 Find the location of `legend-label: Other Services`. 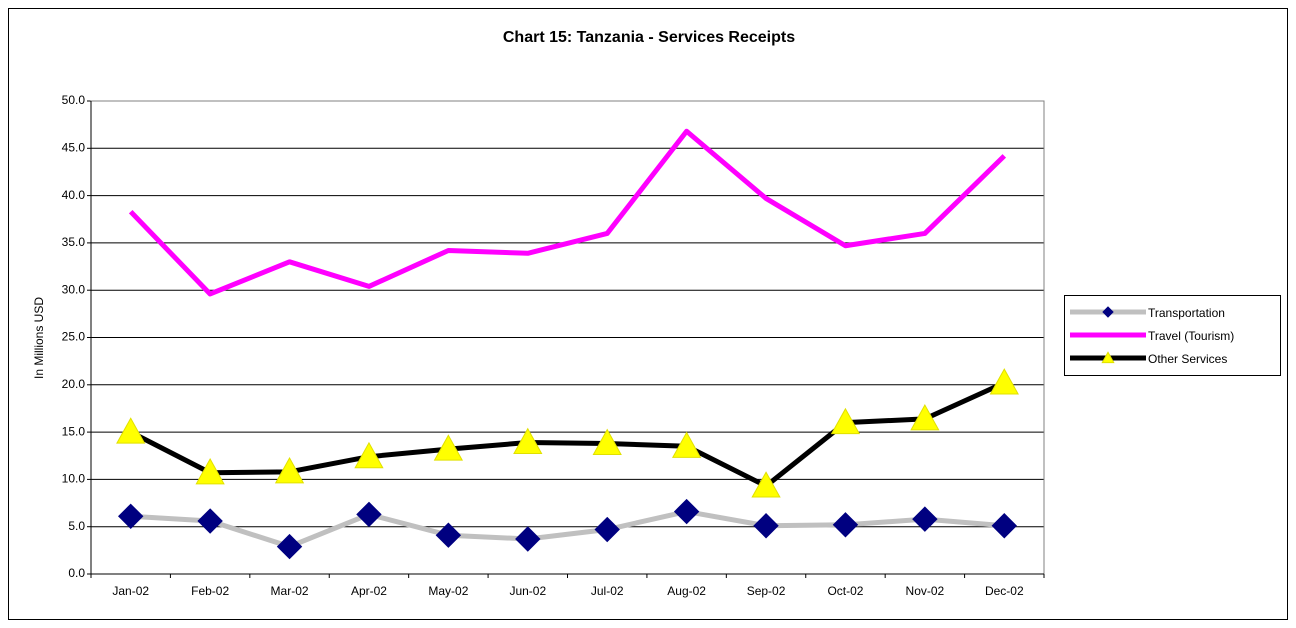

legend-label: Other Services is located at coordinates (1187, 359).